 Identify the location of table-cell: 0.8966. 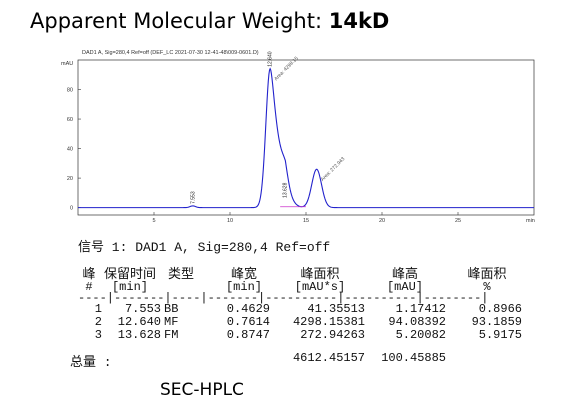
(500, 309).